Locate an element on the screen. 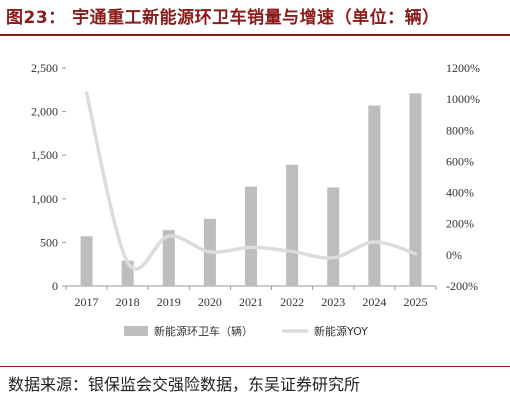  y-right-tick-label: 200% is located at coordinates (460, 224).